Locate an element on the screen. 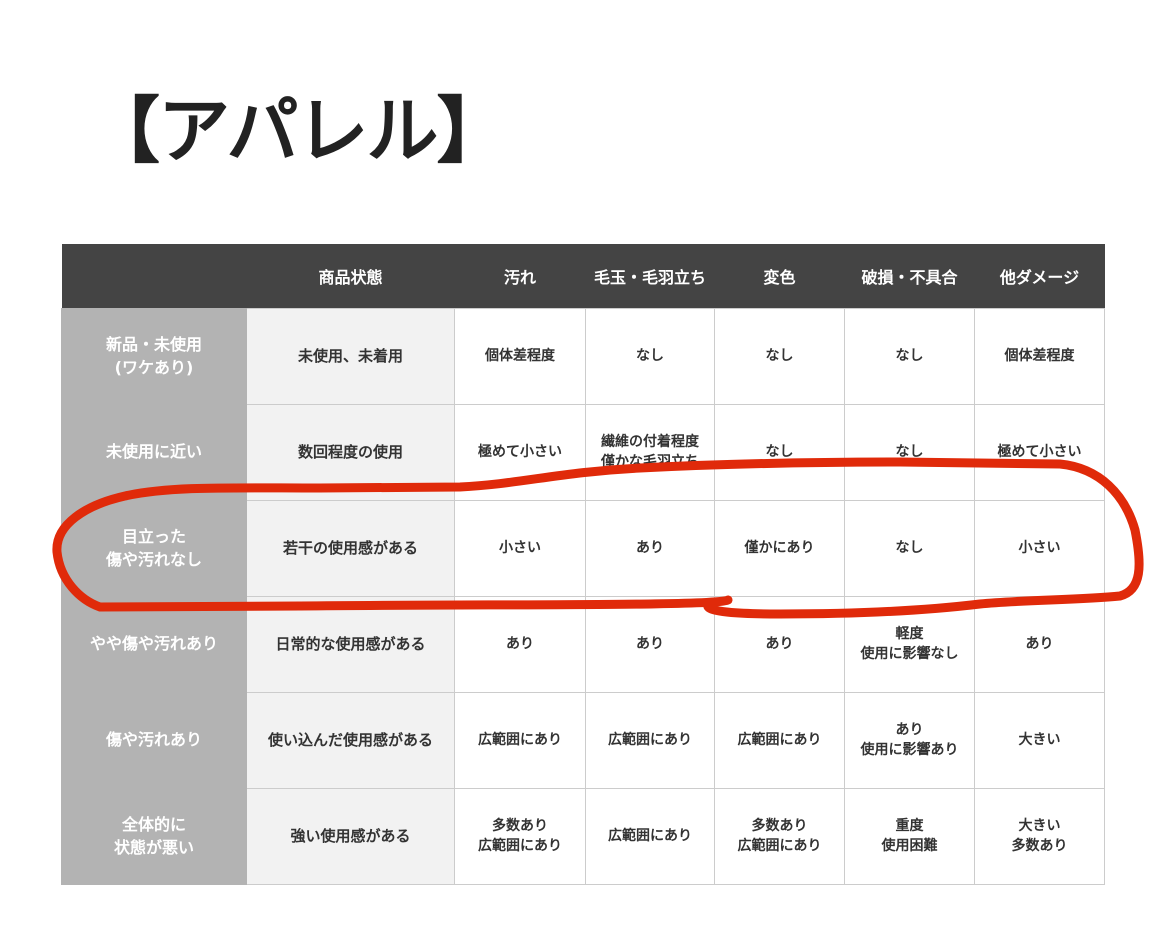 The width and height of the screenshot is (1170, 936). table-cell: 軽度 使用に影響なし is located at coordinates (909, 644).